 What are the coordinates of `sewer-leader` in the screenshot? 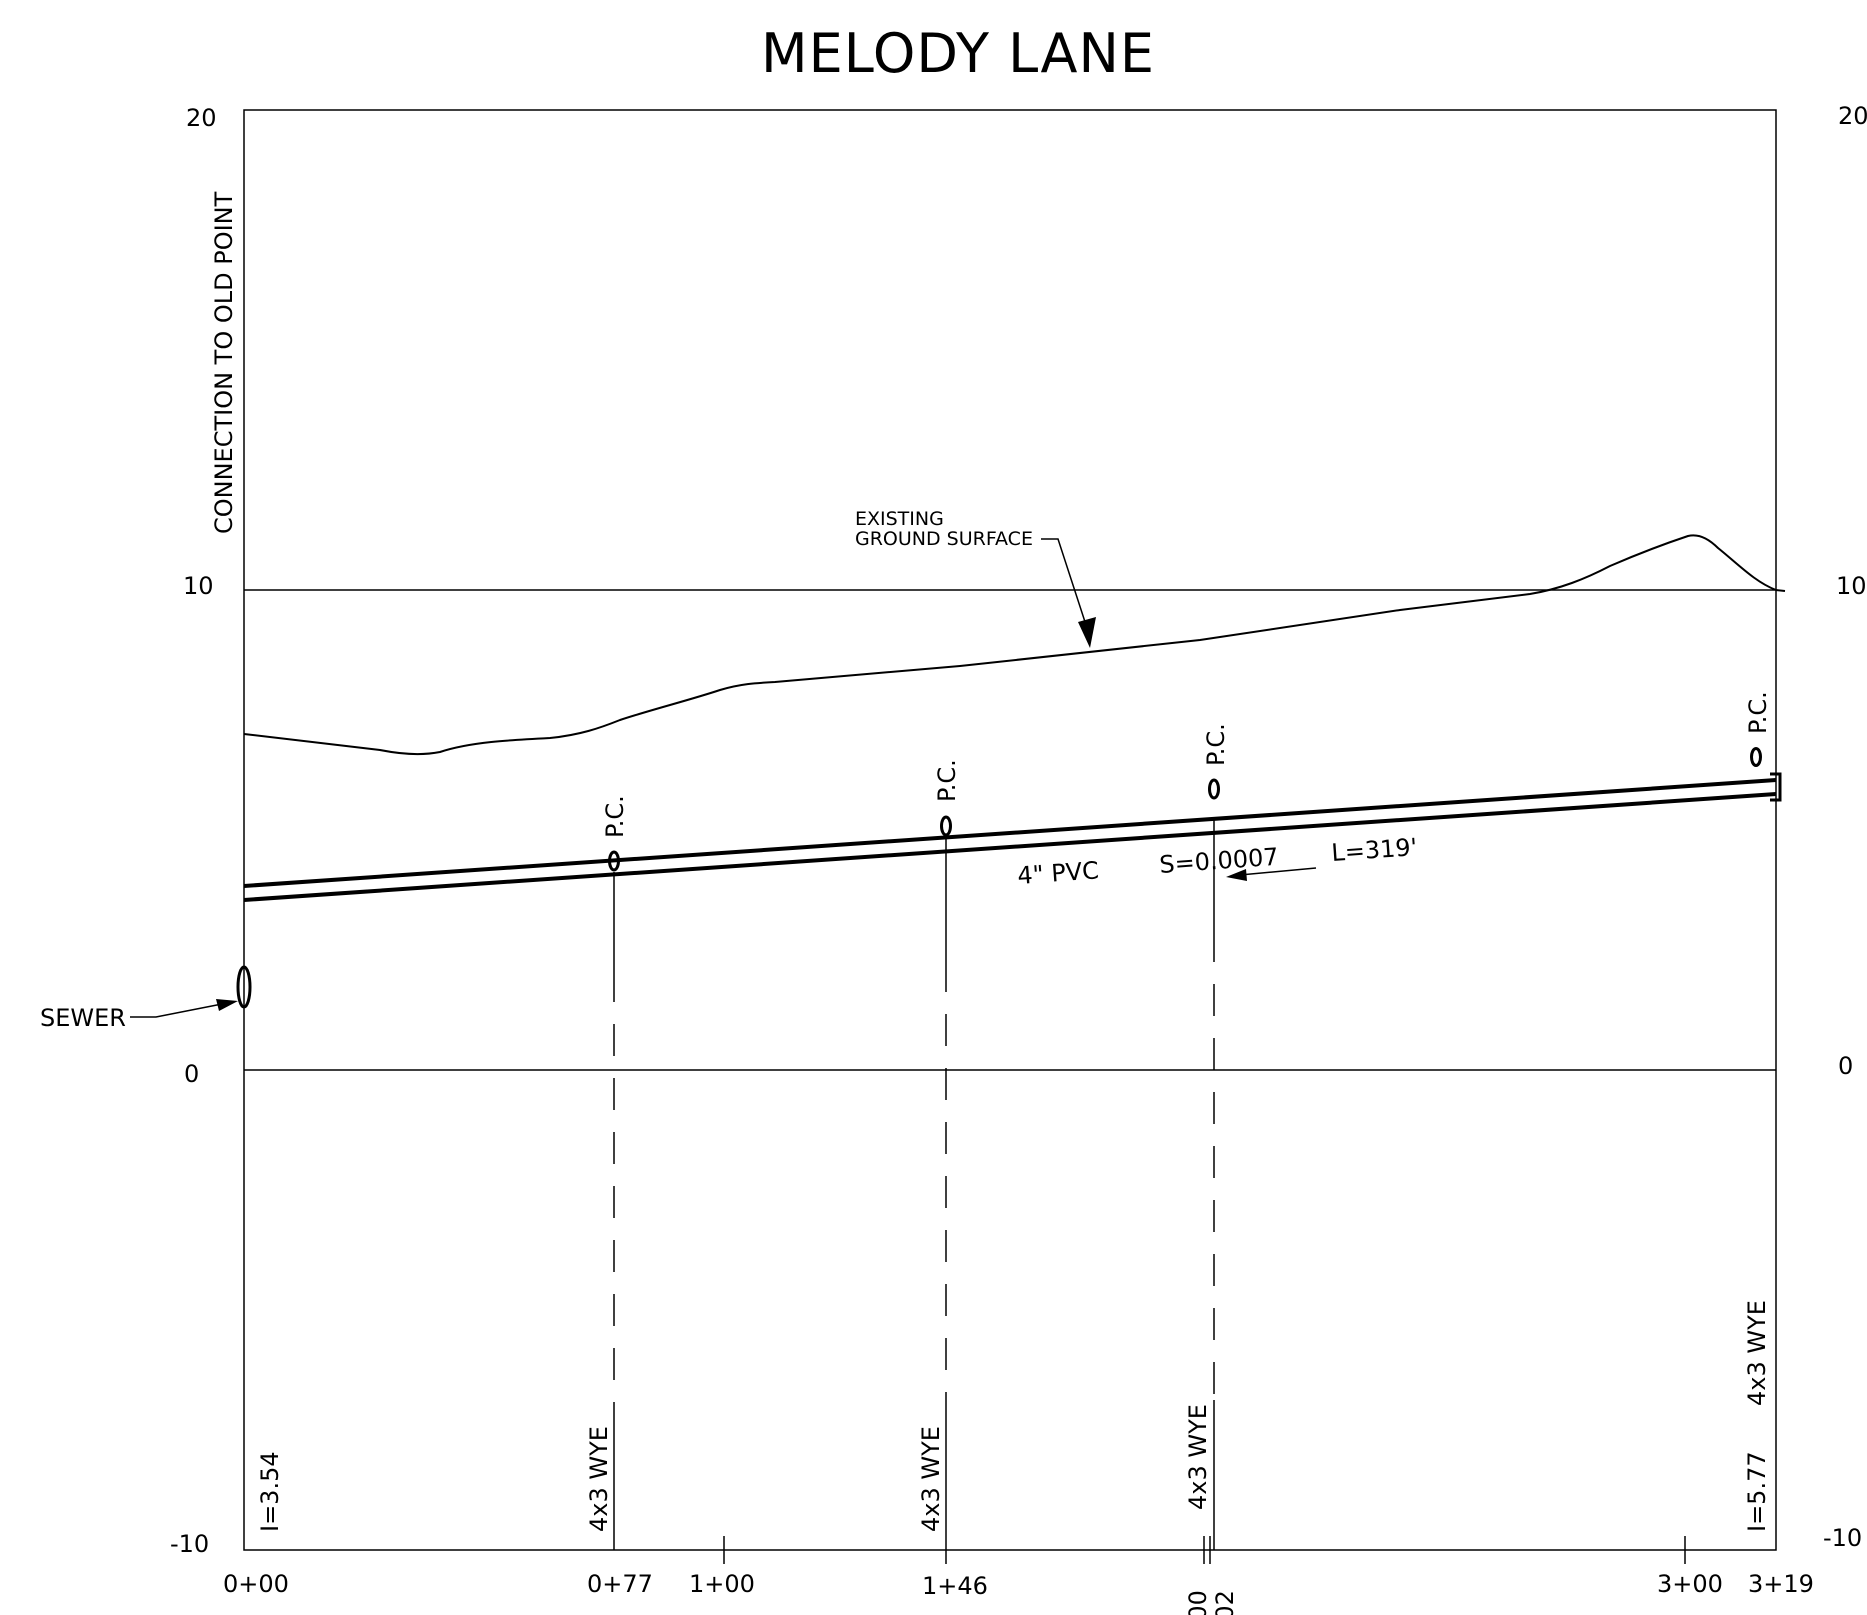 It's located at (176, 1010).